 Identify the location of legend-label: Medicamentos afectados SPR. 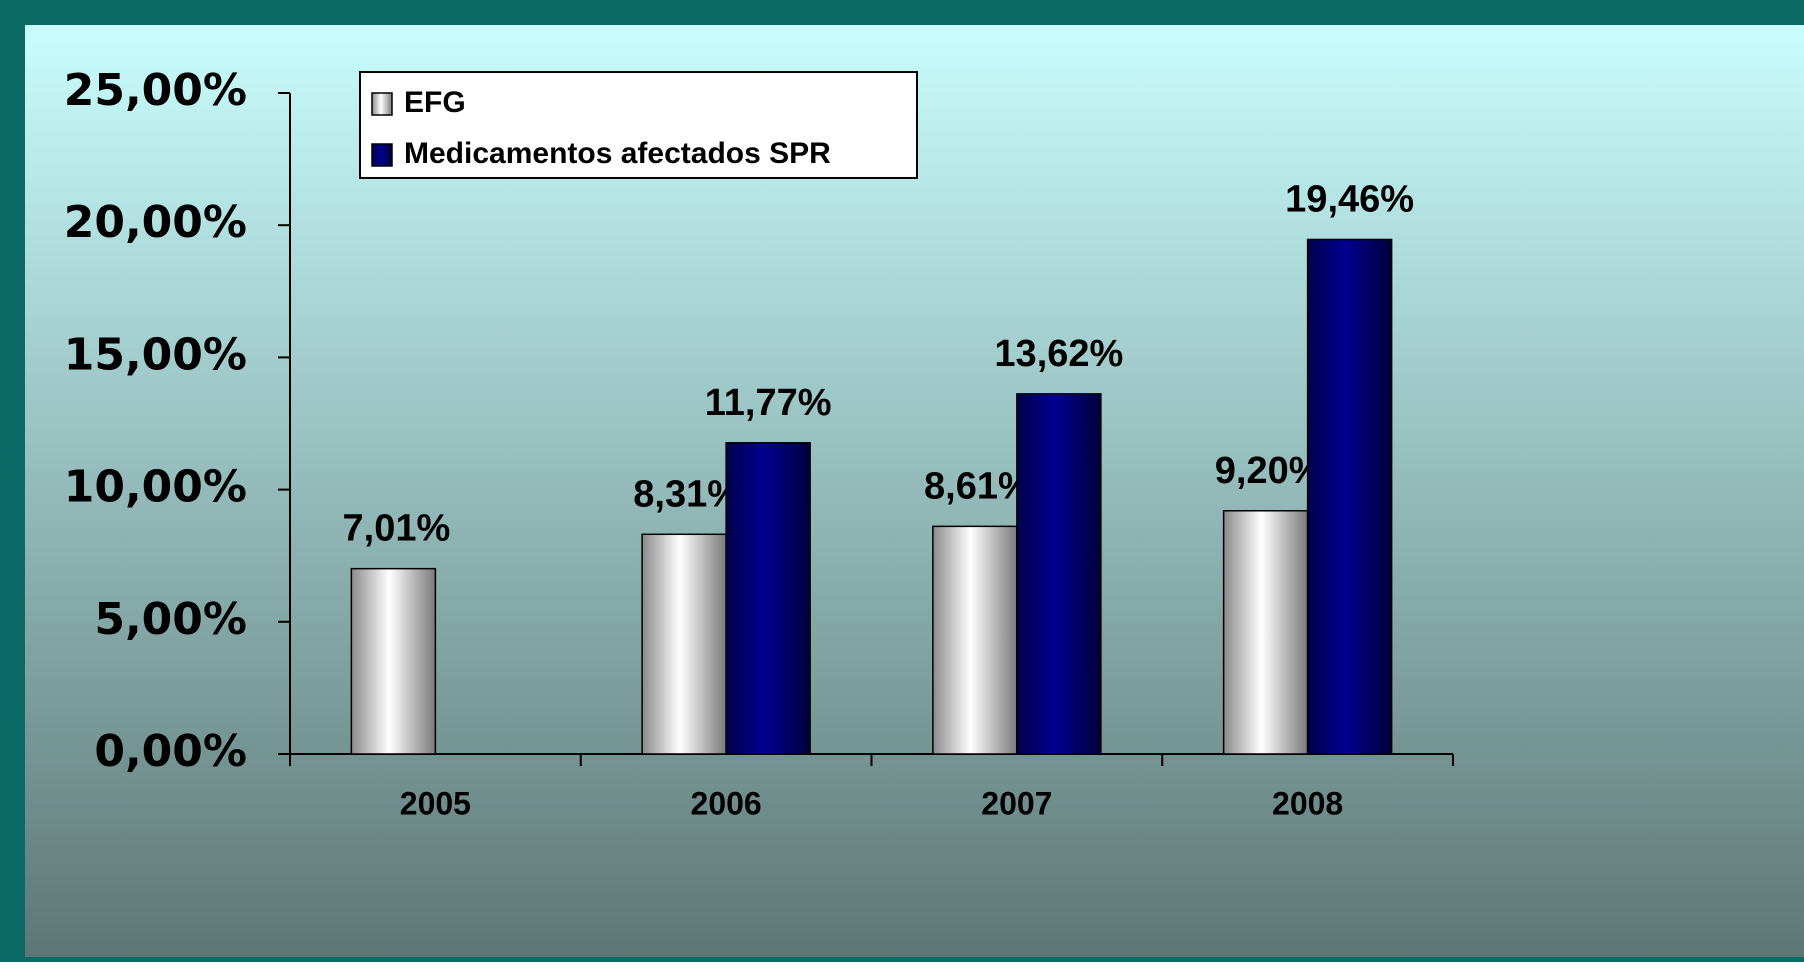
(617, 153).